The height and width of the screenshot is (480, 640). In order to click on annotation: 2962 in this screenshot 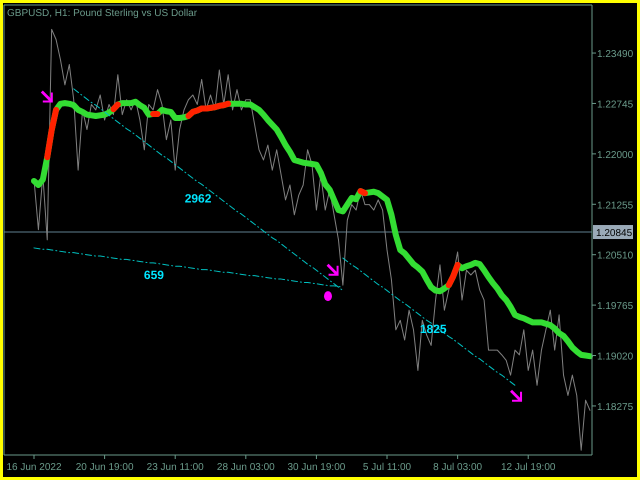, I will do `click(198, 199)`.